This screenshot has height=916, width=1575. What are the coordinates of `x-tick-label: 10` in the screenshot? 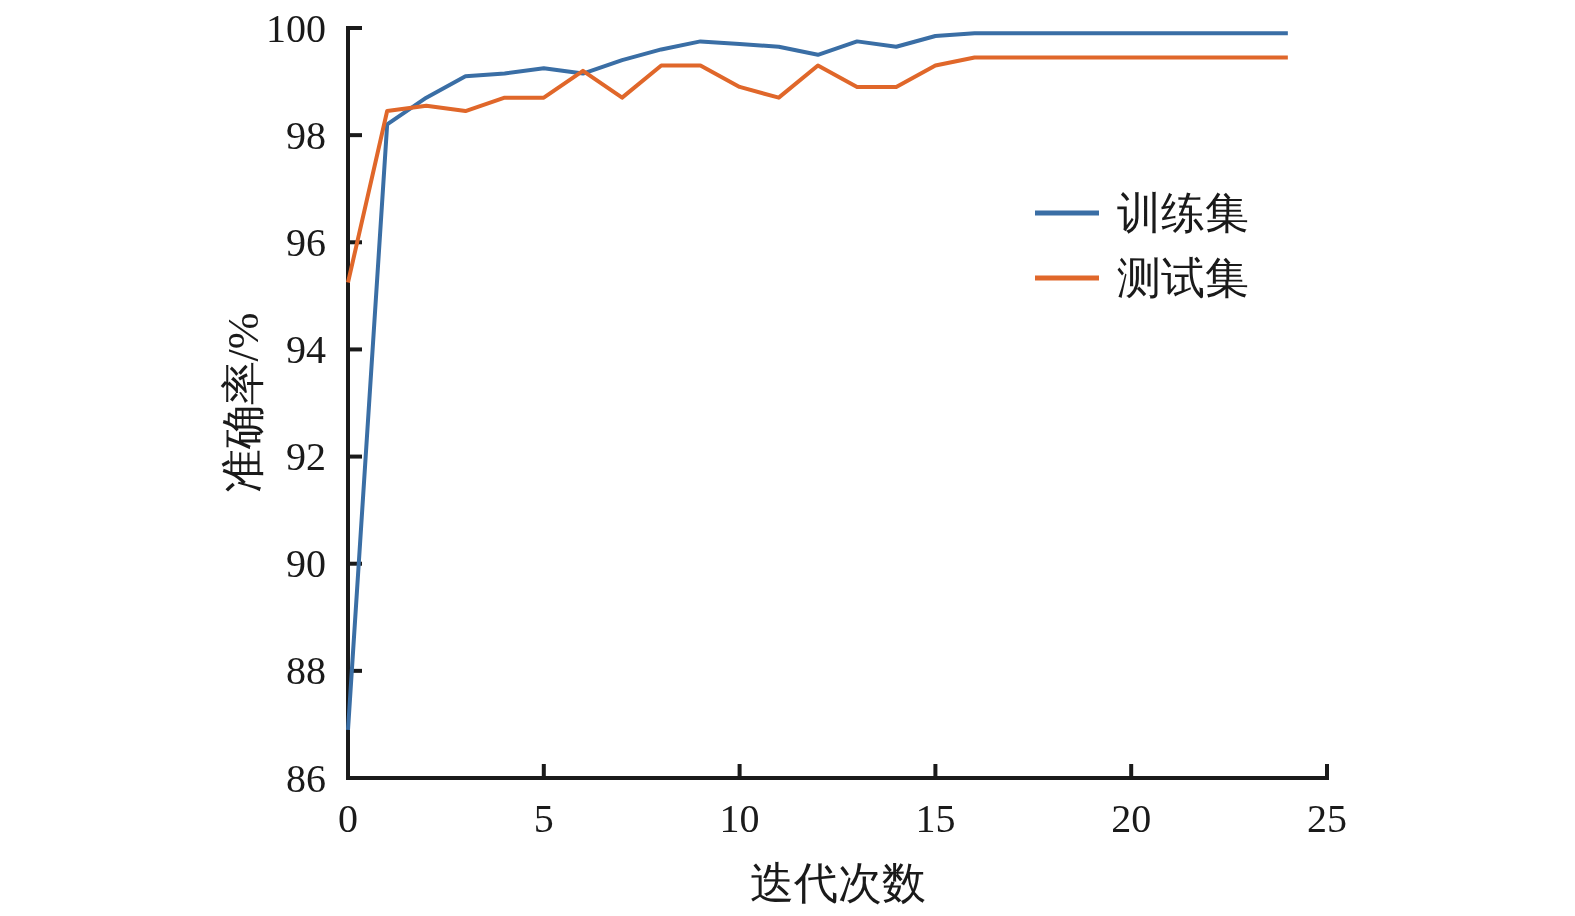 It's located at (739, 818).